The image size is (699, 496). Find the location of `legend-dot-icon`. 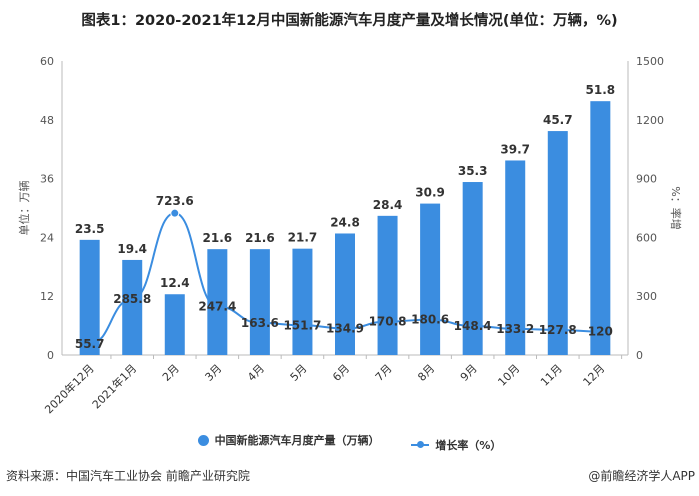

legend-dot-icon is located at coordinates (203, 440).